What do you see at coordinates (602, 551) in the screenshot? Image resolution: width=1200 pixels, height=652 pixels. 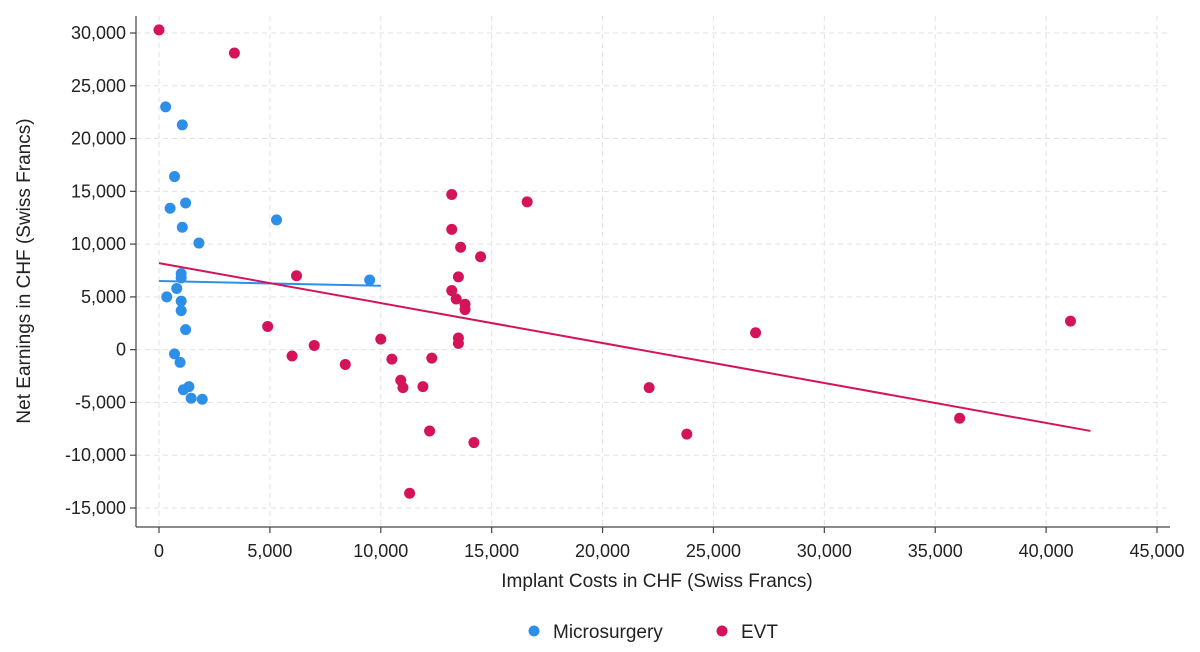 I see `x-tick-label: 20,000` at bounding box center [602, 551].